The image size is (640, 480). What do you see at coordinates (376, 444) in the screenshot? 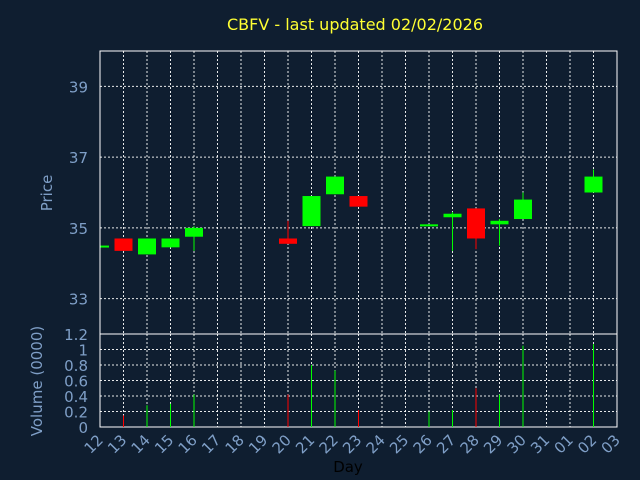
I see `x-tick-label: 24` at bounding box center [376, 444].